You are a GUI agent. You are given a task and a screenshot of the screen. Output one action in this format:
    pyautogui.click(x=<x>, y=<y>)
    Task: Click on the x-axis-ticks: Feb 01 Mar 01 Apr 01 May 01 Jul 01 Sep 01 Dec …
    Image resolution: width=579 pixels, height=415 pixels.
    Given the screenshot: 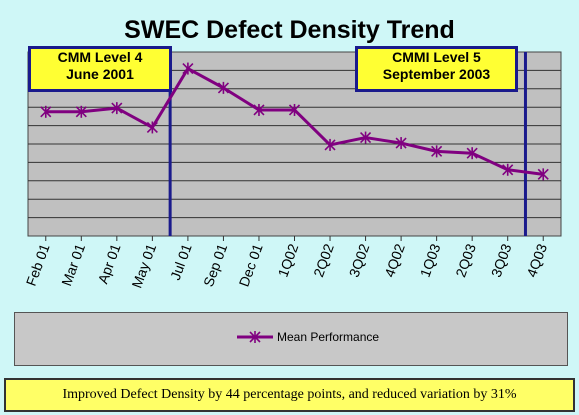 What is the action you would take?
    pyautogui.click(x=286, y=263)
    